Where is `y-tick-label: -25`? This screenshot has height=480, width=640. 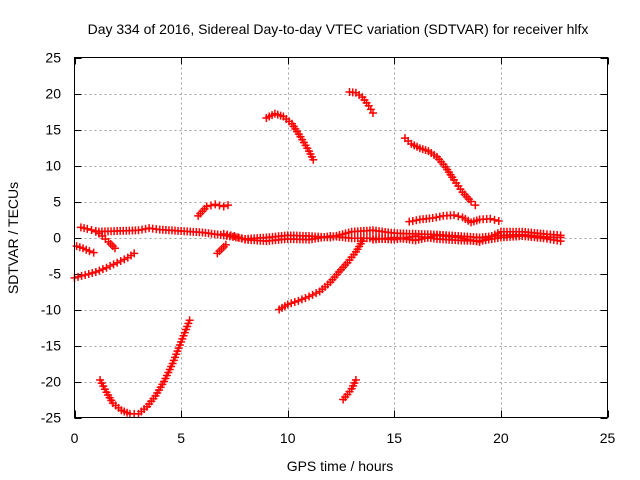
y-tick-label: -25 is located at coordinates (51, 418).